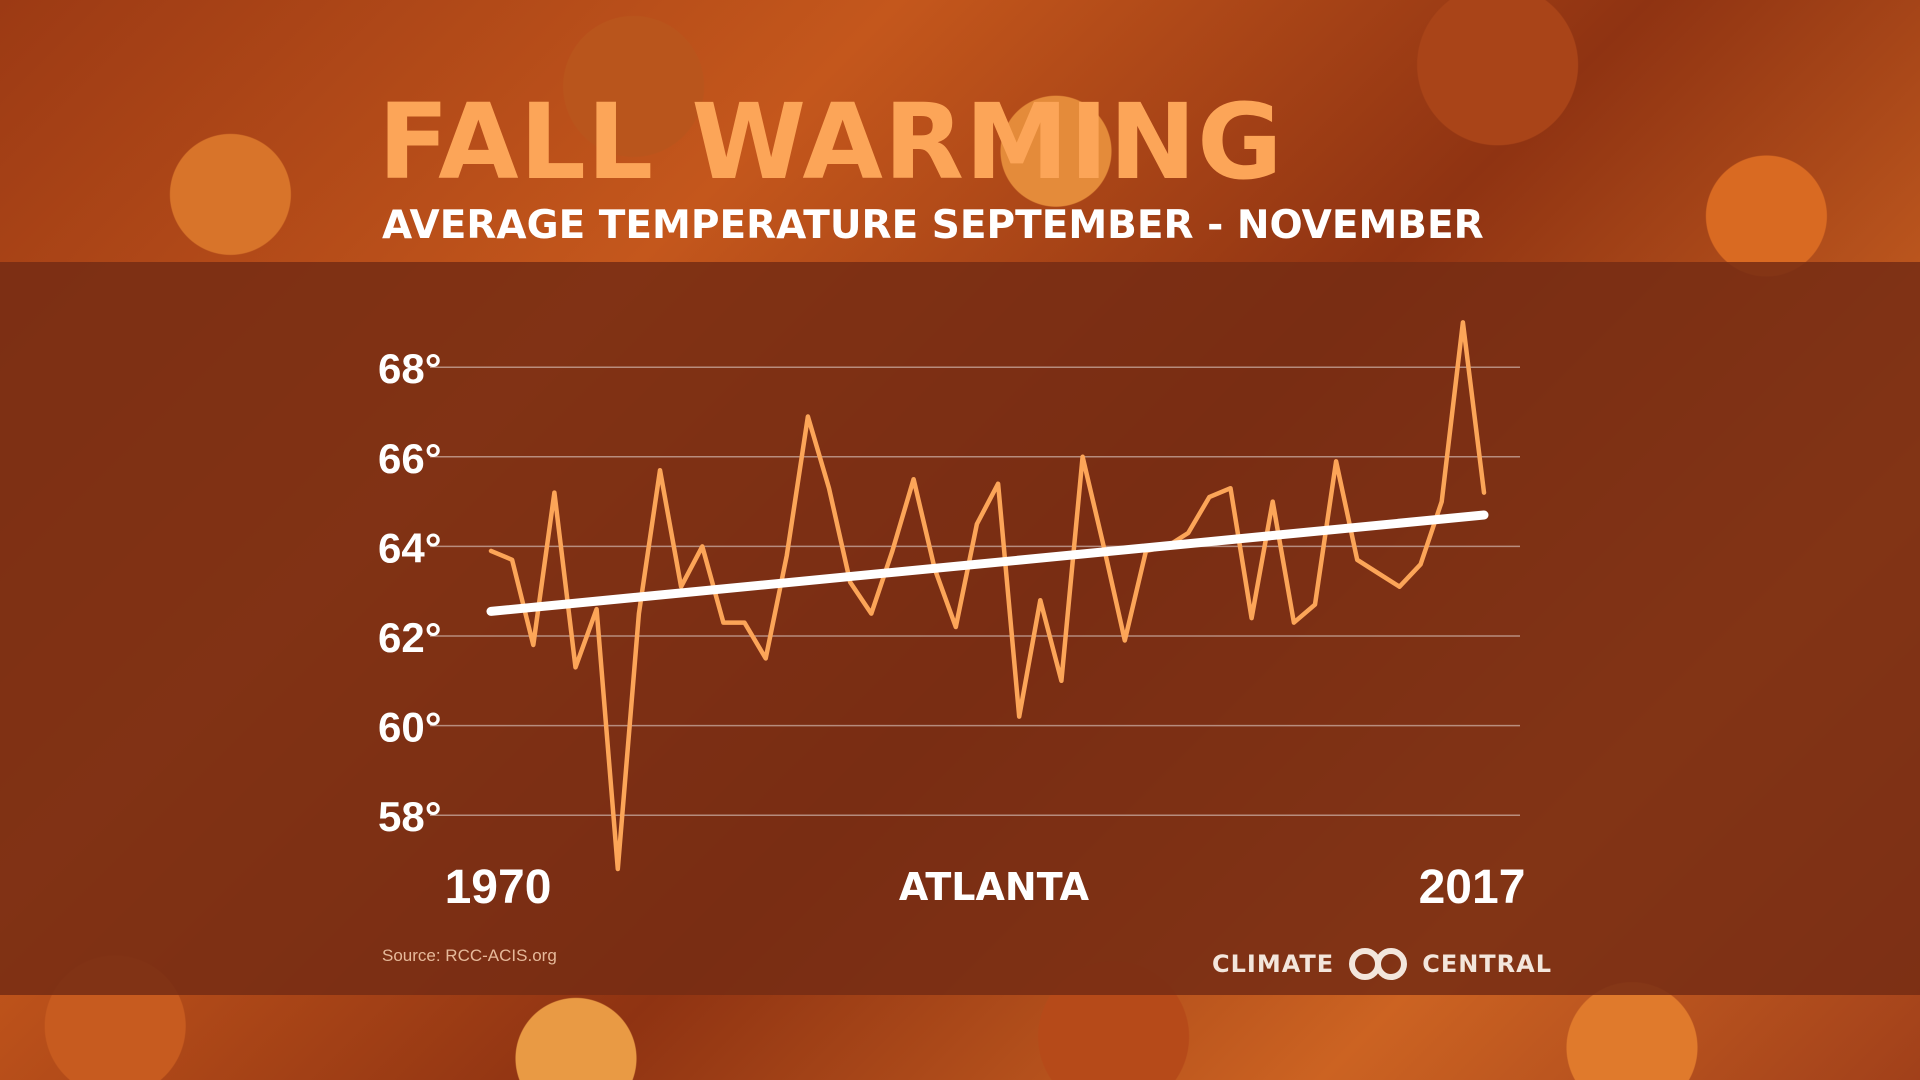 This screenshot has width=1920, height=1080. I want to click on y-tick-label-66: 66°, so click(410, 458).